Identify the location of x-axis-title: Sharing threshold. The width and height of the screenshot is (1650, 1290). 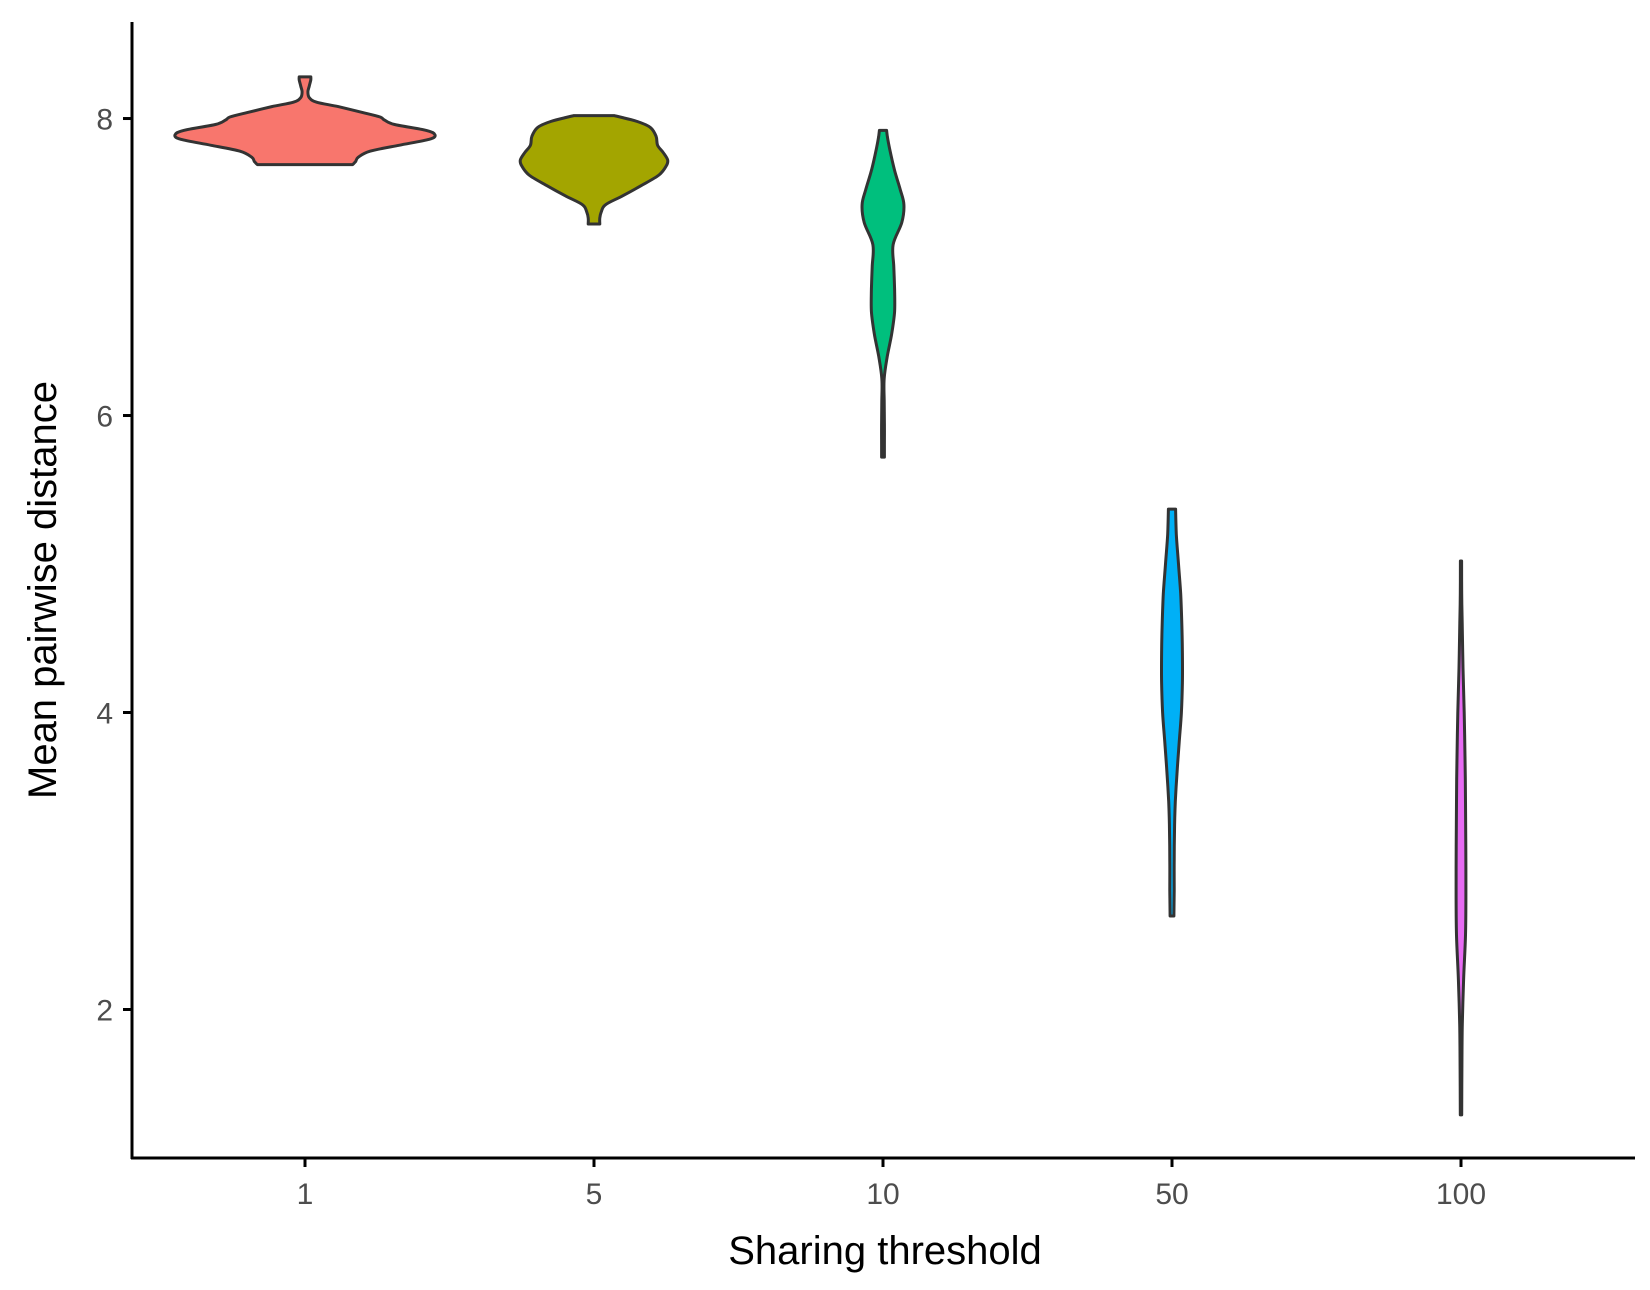
(885, 1251).